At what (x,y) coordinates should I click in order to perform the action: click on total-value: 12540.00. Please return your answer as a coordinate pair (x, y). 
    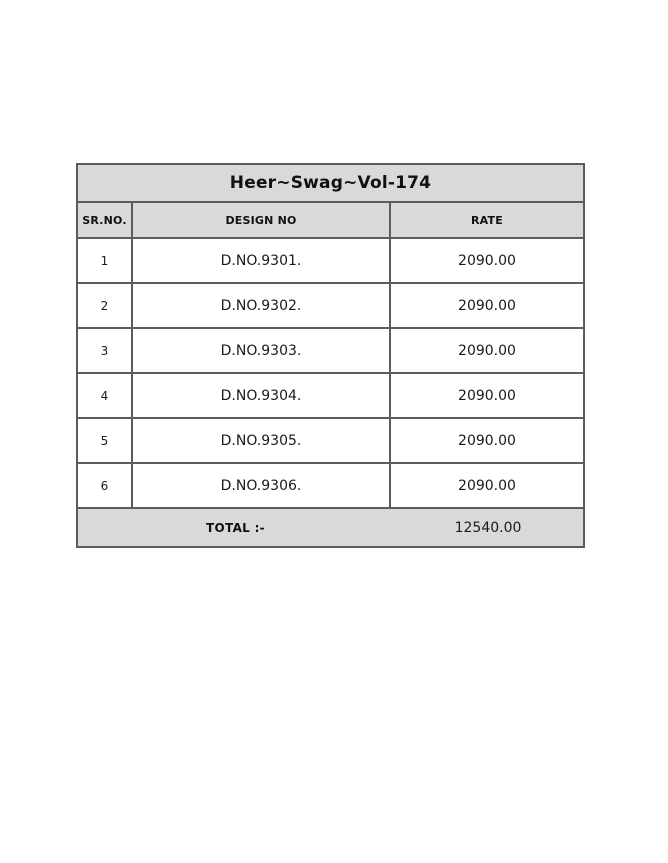
    Looking at the image, I should click on (488, 527).